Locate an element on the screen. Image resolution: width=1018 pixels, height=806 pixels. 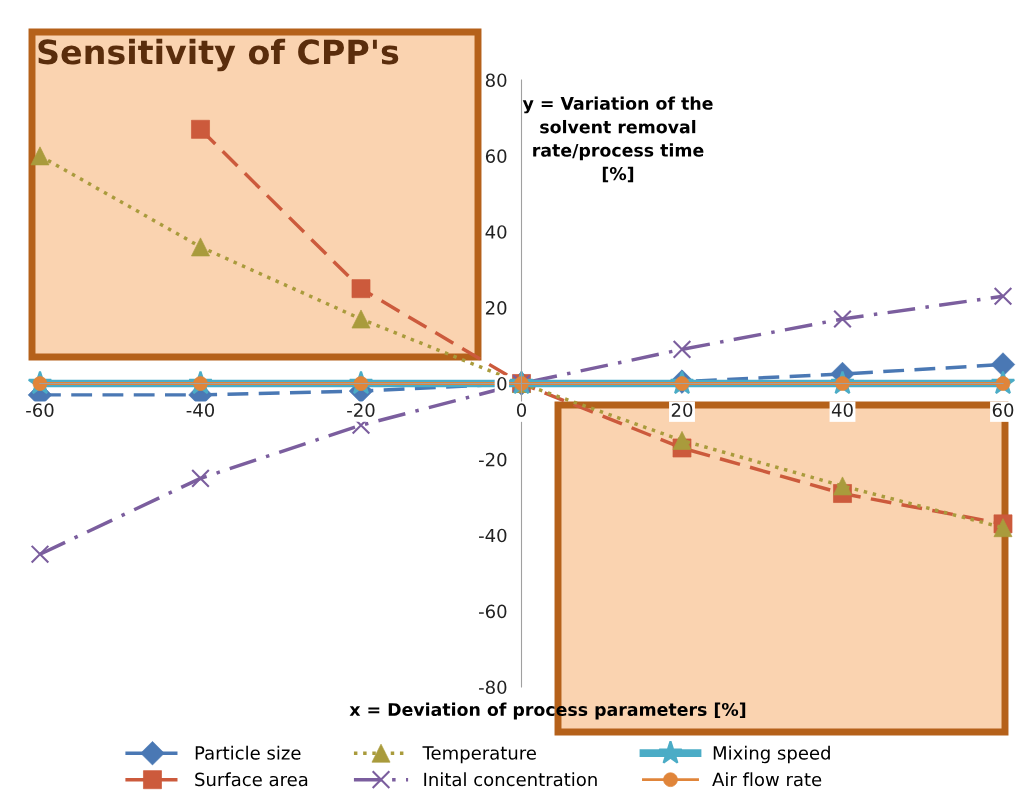
y-tick-label: -20 is located at coordinates (493, 459).